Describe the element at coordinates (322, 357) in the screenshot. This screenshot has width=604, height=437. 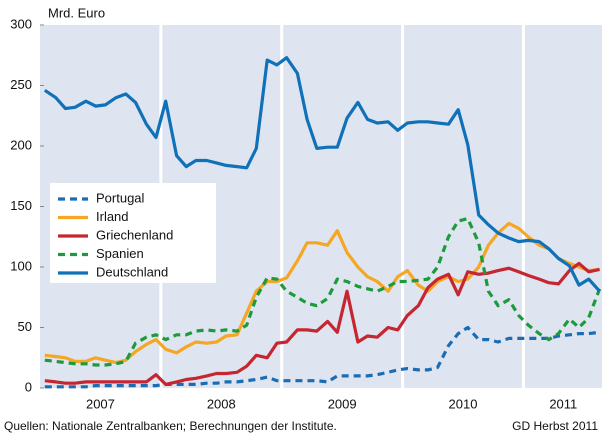
I see `line-portugal` at that location.